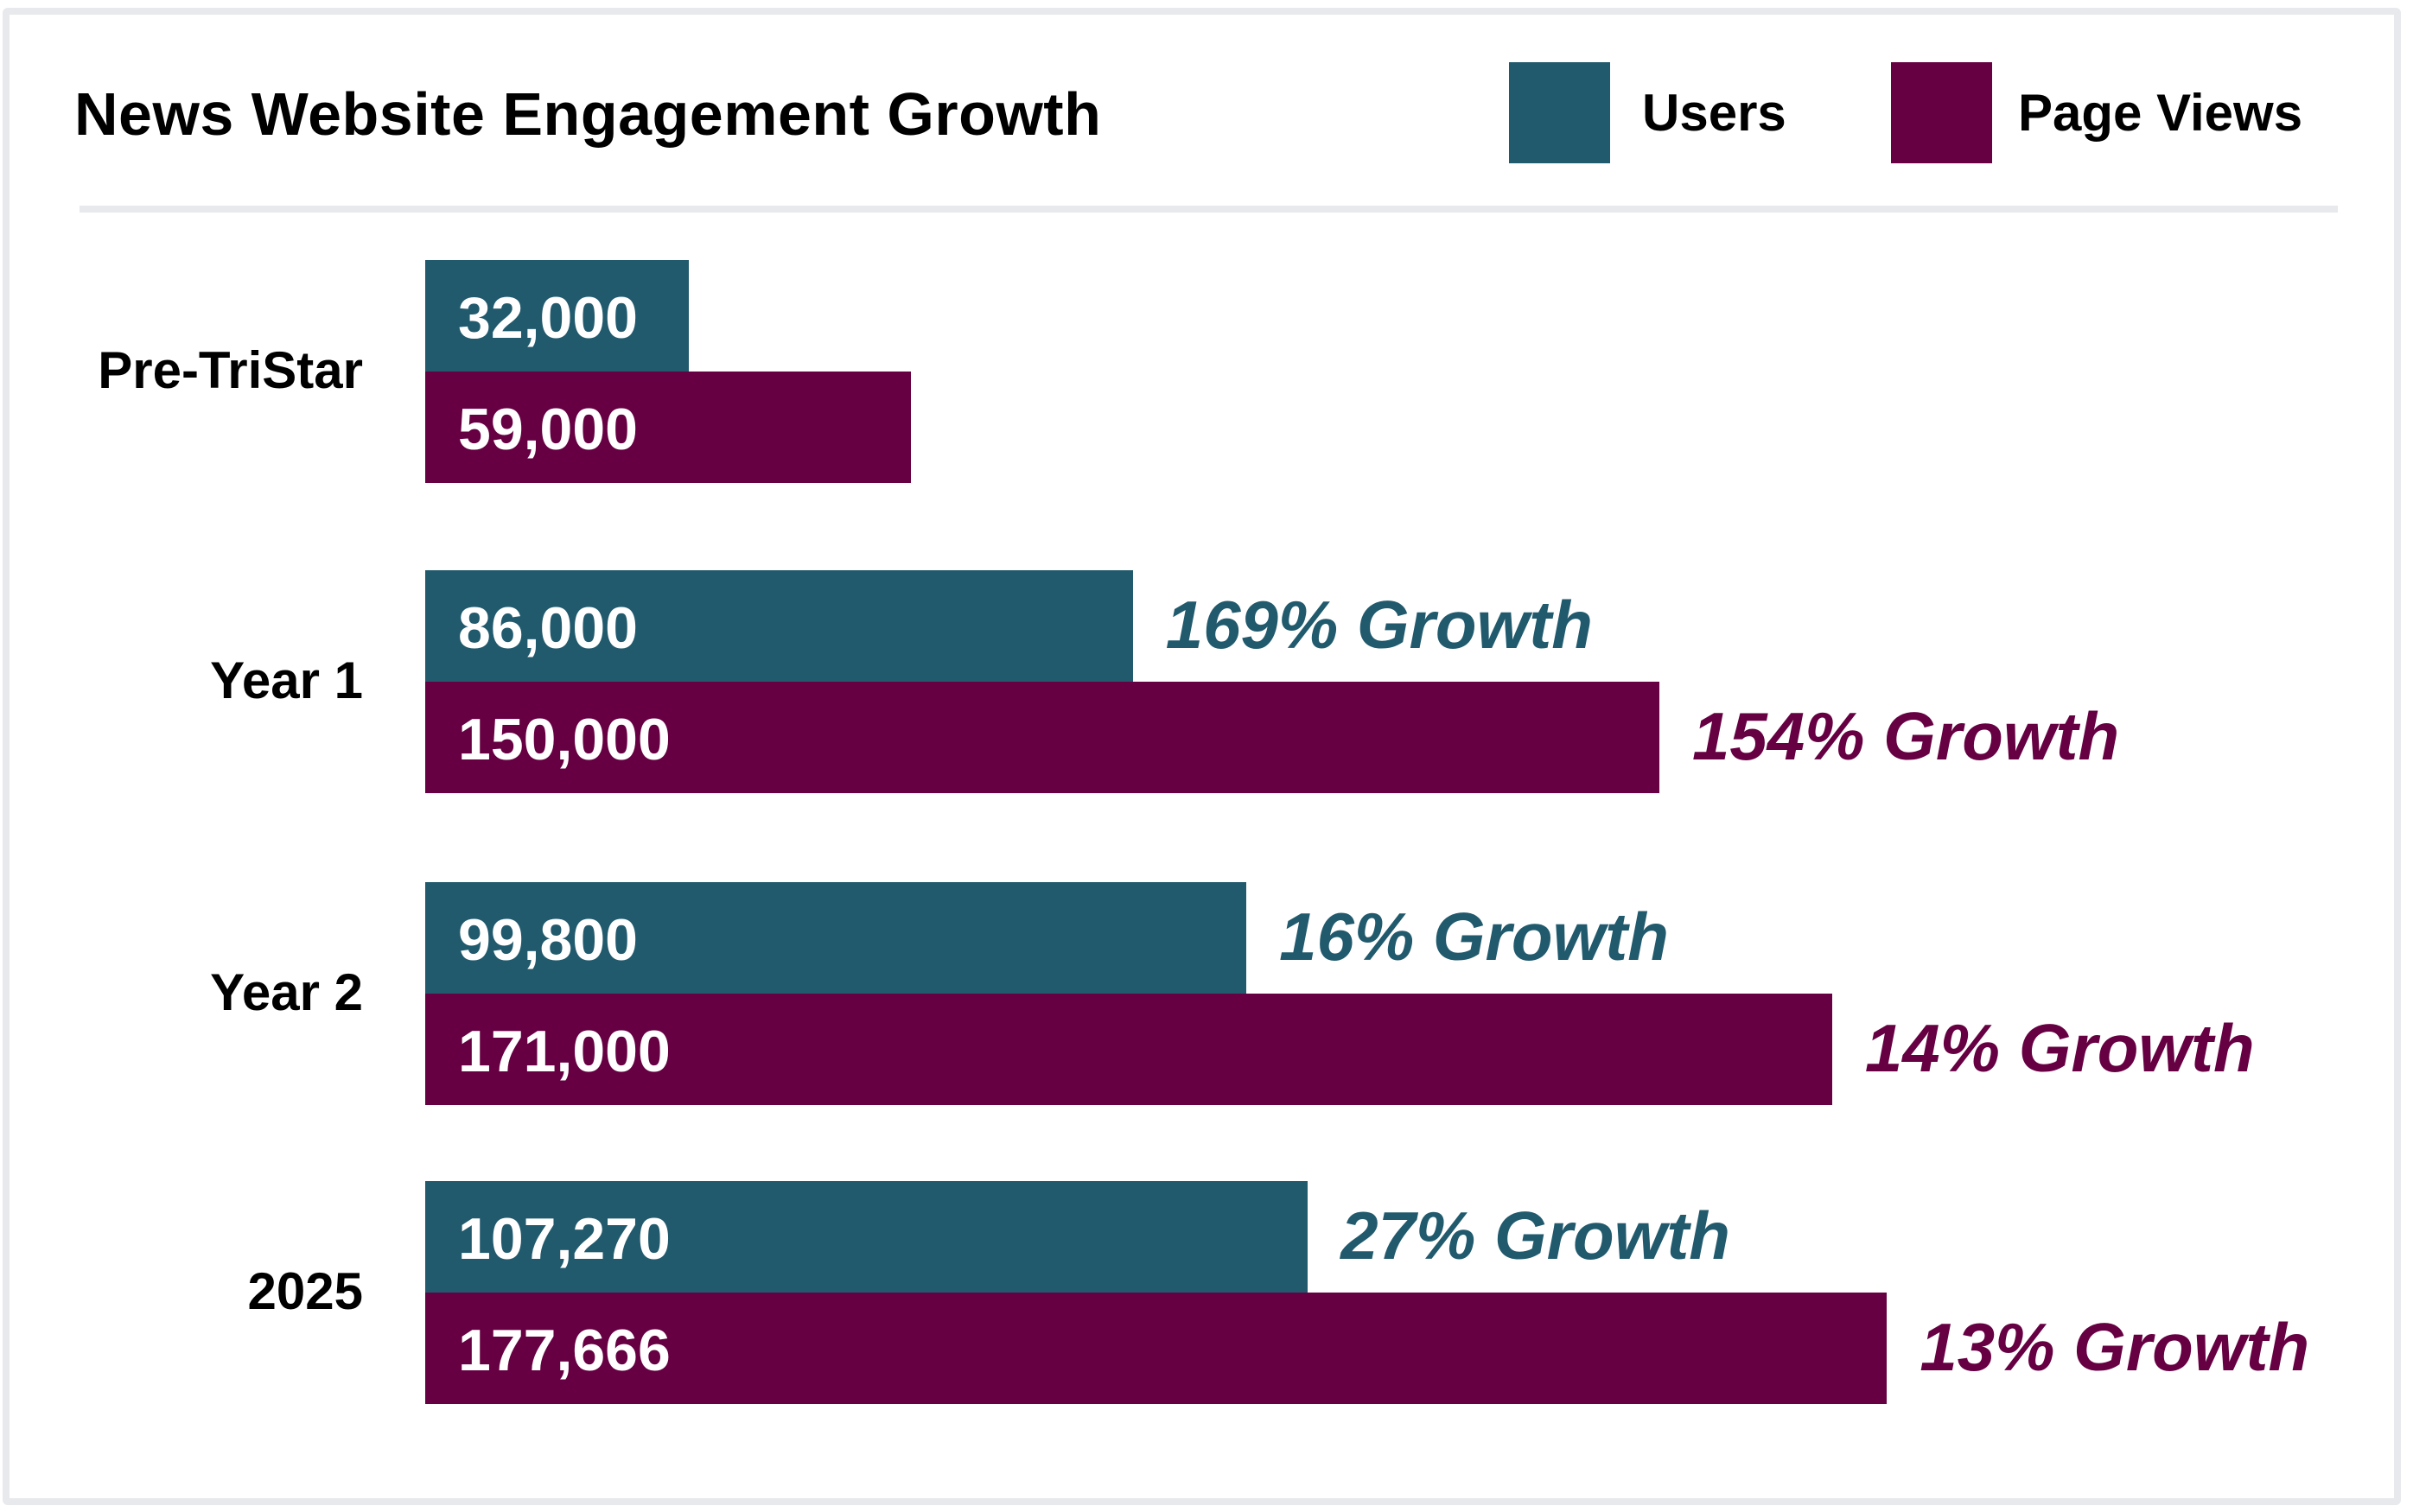 This screenshot has height=1512, width=2413. Describe the element at coordinates (668, 427) in the screenshot. I see `bar-page-views-pre-tristar: 59,000` at that location.